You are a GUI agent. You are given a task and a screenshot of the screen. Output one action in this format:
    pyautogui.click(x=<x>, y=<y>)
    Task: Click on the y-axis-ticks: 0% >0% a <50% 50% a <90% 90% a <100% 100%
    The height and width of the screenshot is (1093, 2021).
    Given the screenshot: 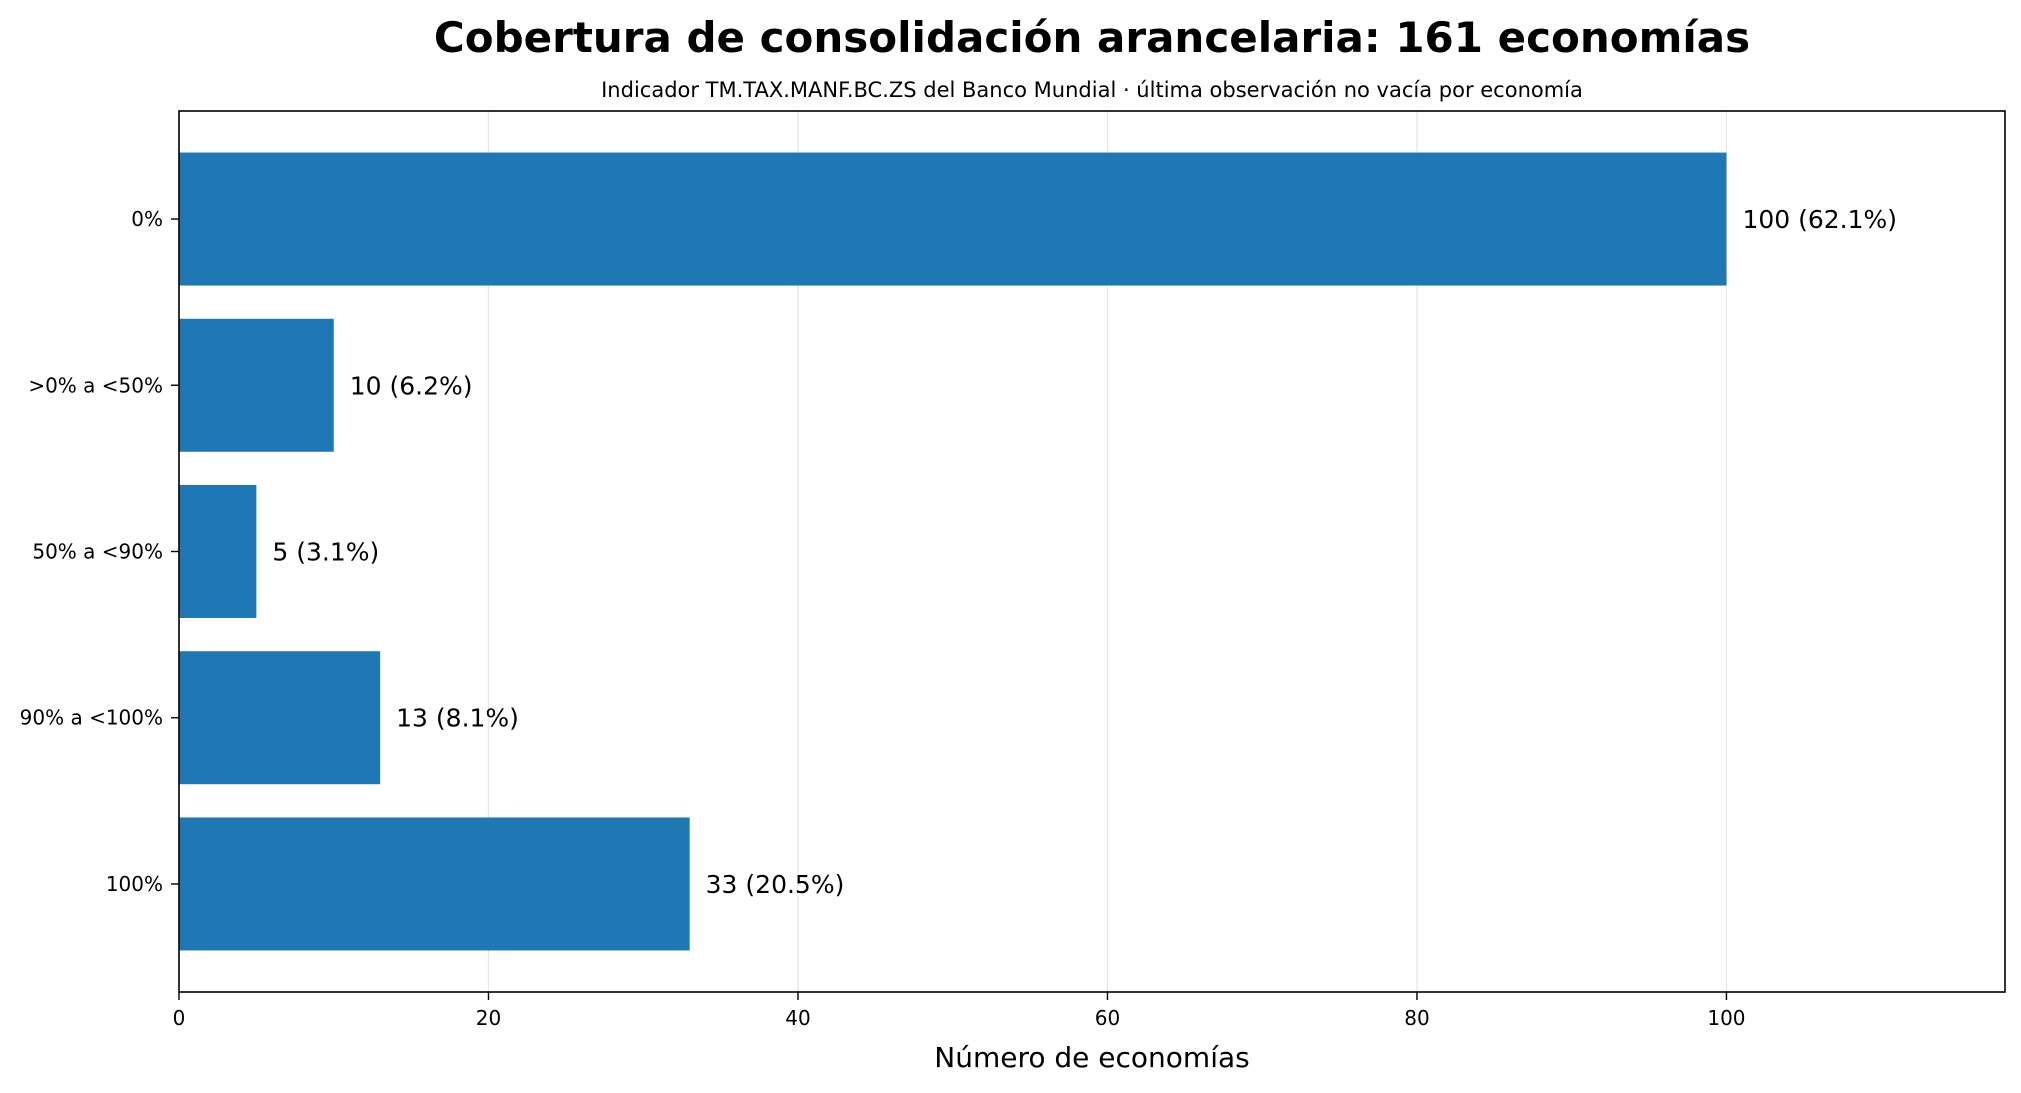 What is the action you would take?
    pyautogui.click(x=99, y=551)
    